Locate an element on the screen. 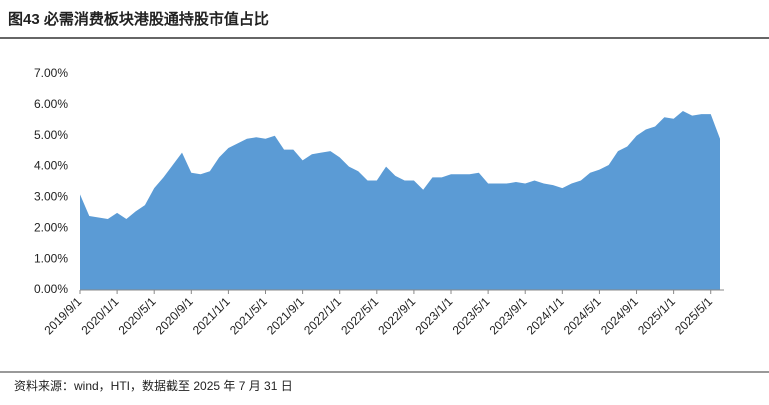  x-tick-label: 2021/1/1 is located at coordinates (211, 315).